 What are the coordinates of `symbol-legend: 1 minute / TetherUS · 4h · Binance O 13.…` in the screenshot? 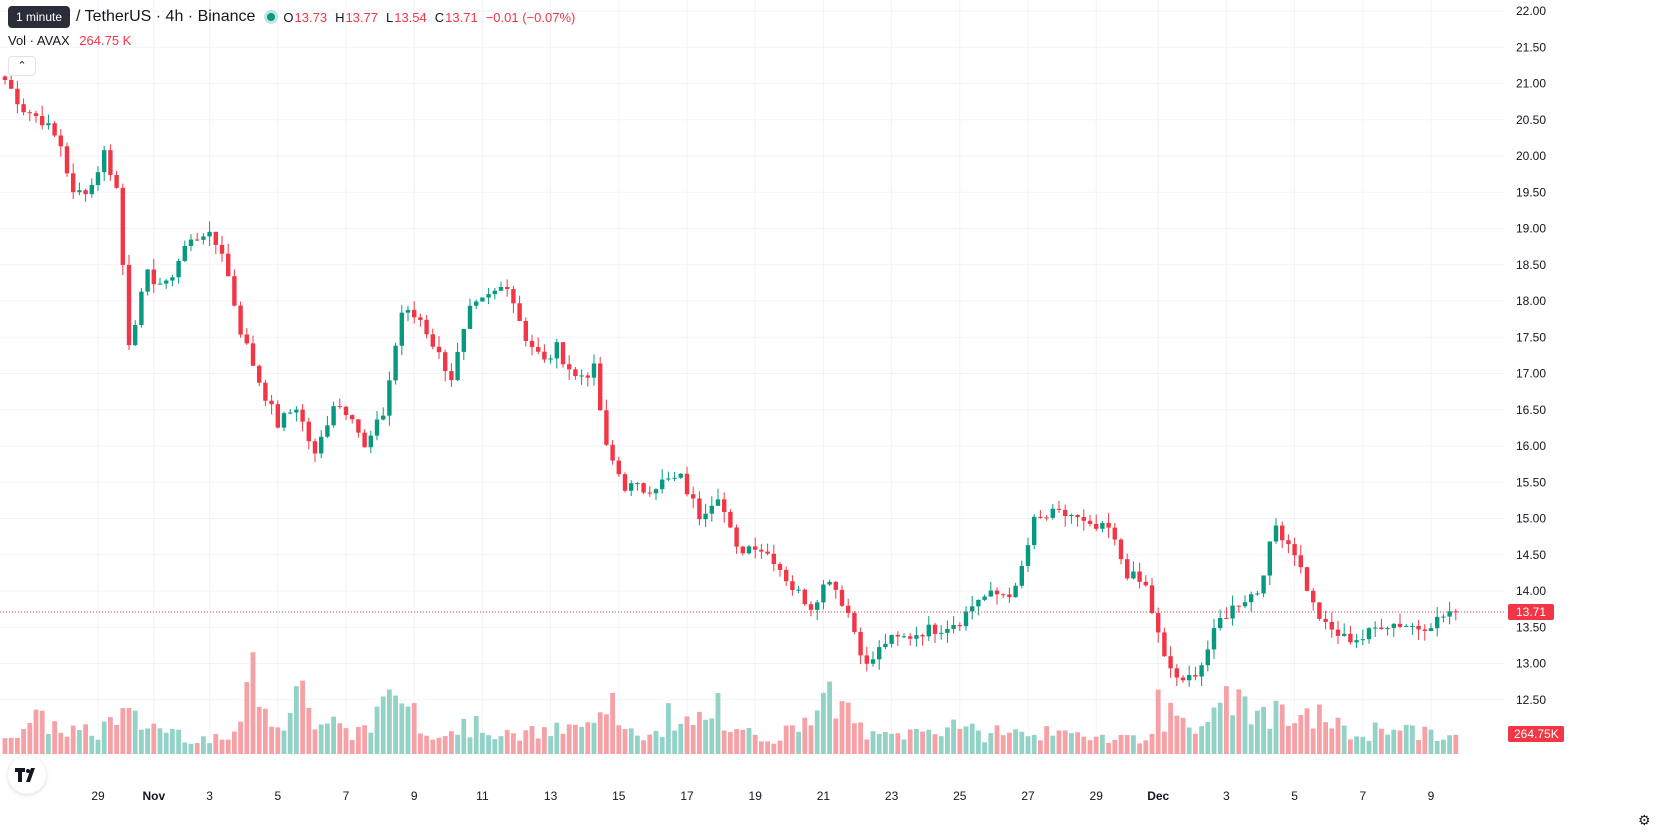 It's located at (295, 17).